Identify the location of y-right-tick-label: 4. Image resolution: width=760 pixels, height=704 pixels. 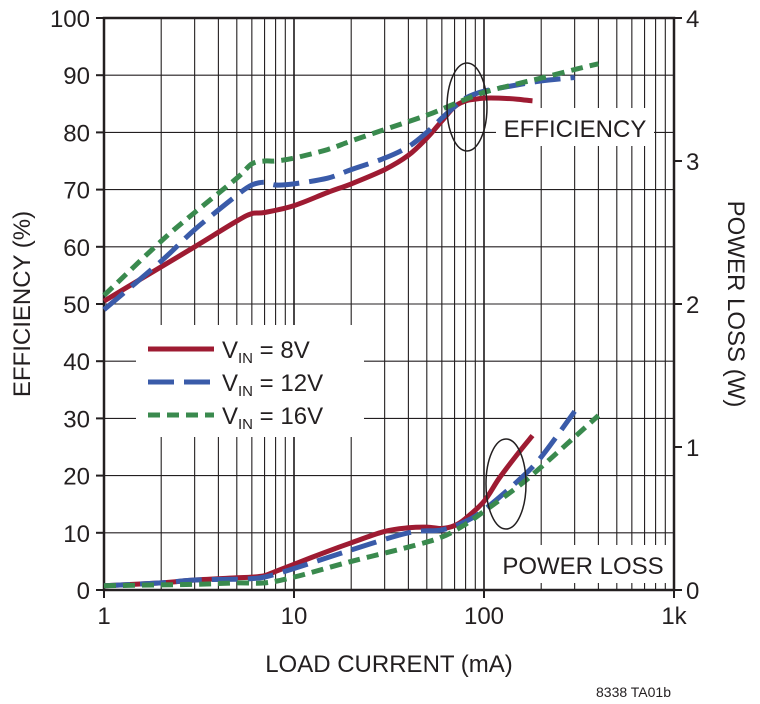
(692, 19).